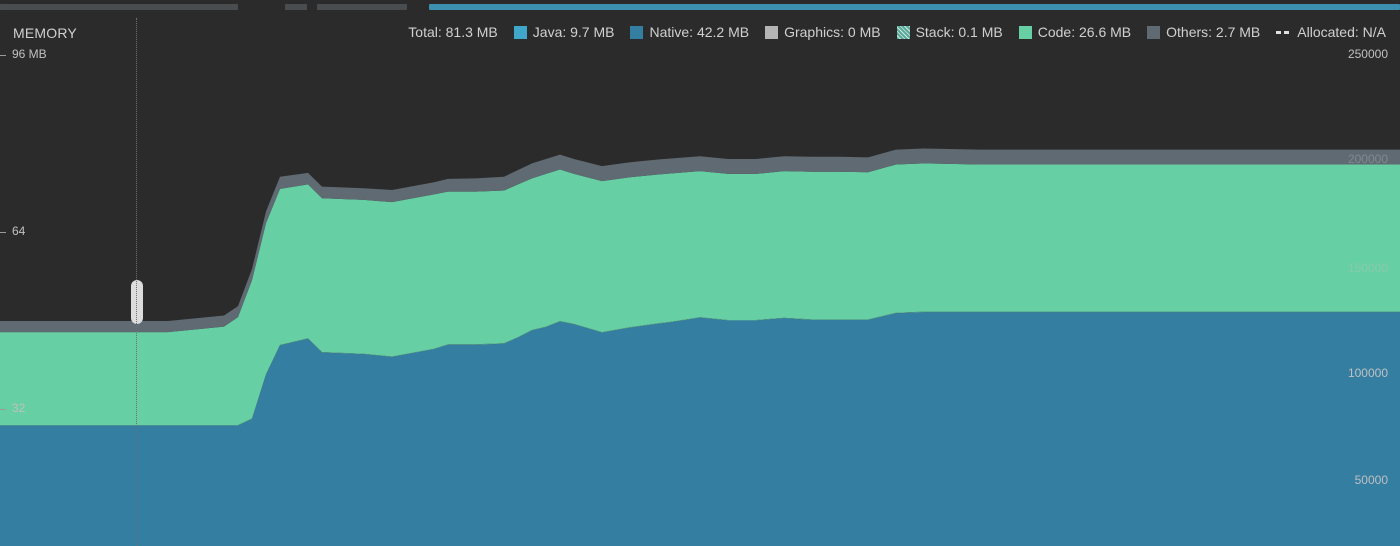  What do you see at coordinates (19, 231) in the screenshot?
I see `left-axis-label-mid: 64` at bounding box center [19, 231].